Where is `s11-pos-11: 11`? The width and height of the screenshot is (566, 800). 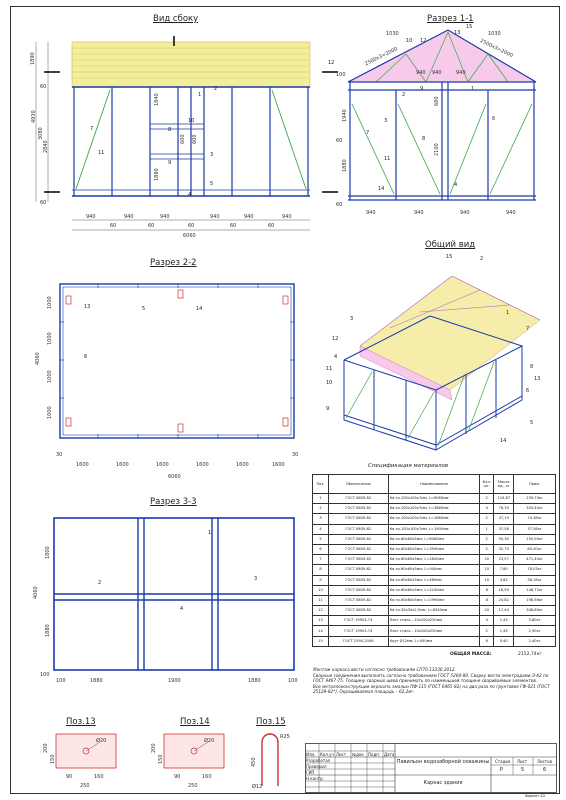 s11-pos-11: 11 is located at coordinates (387, 159).